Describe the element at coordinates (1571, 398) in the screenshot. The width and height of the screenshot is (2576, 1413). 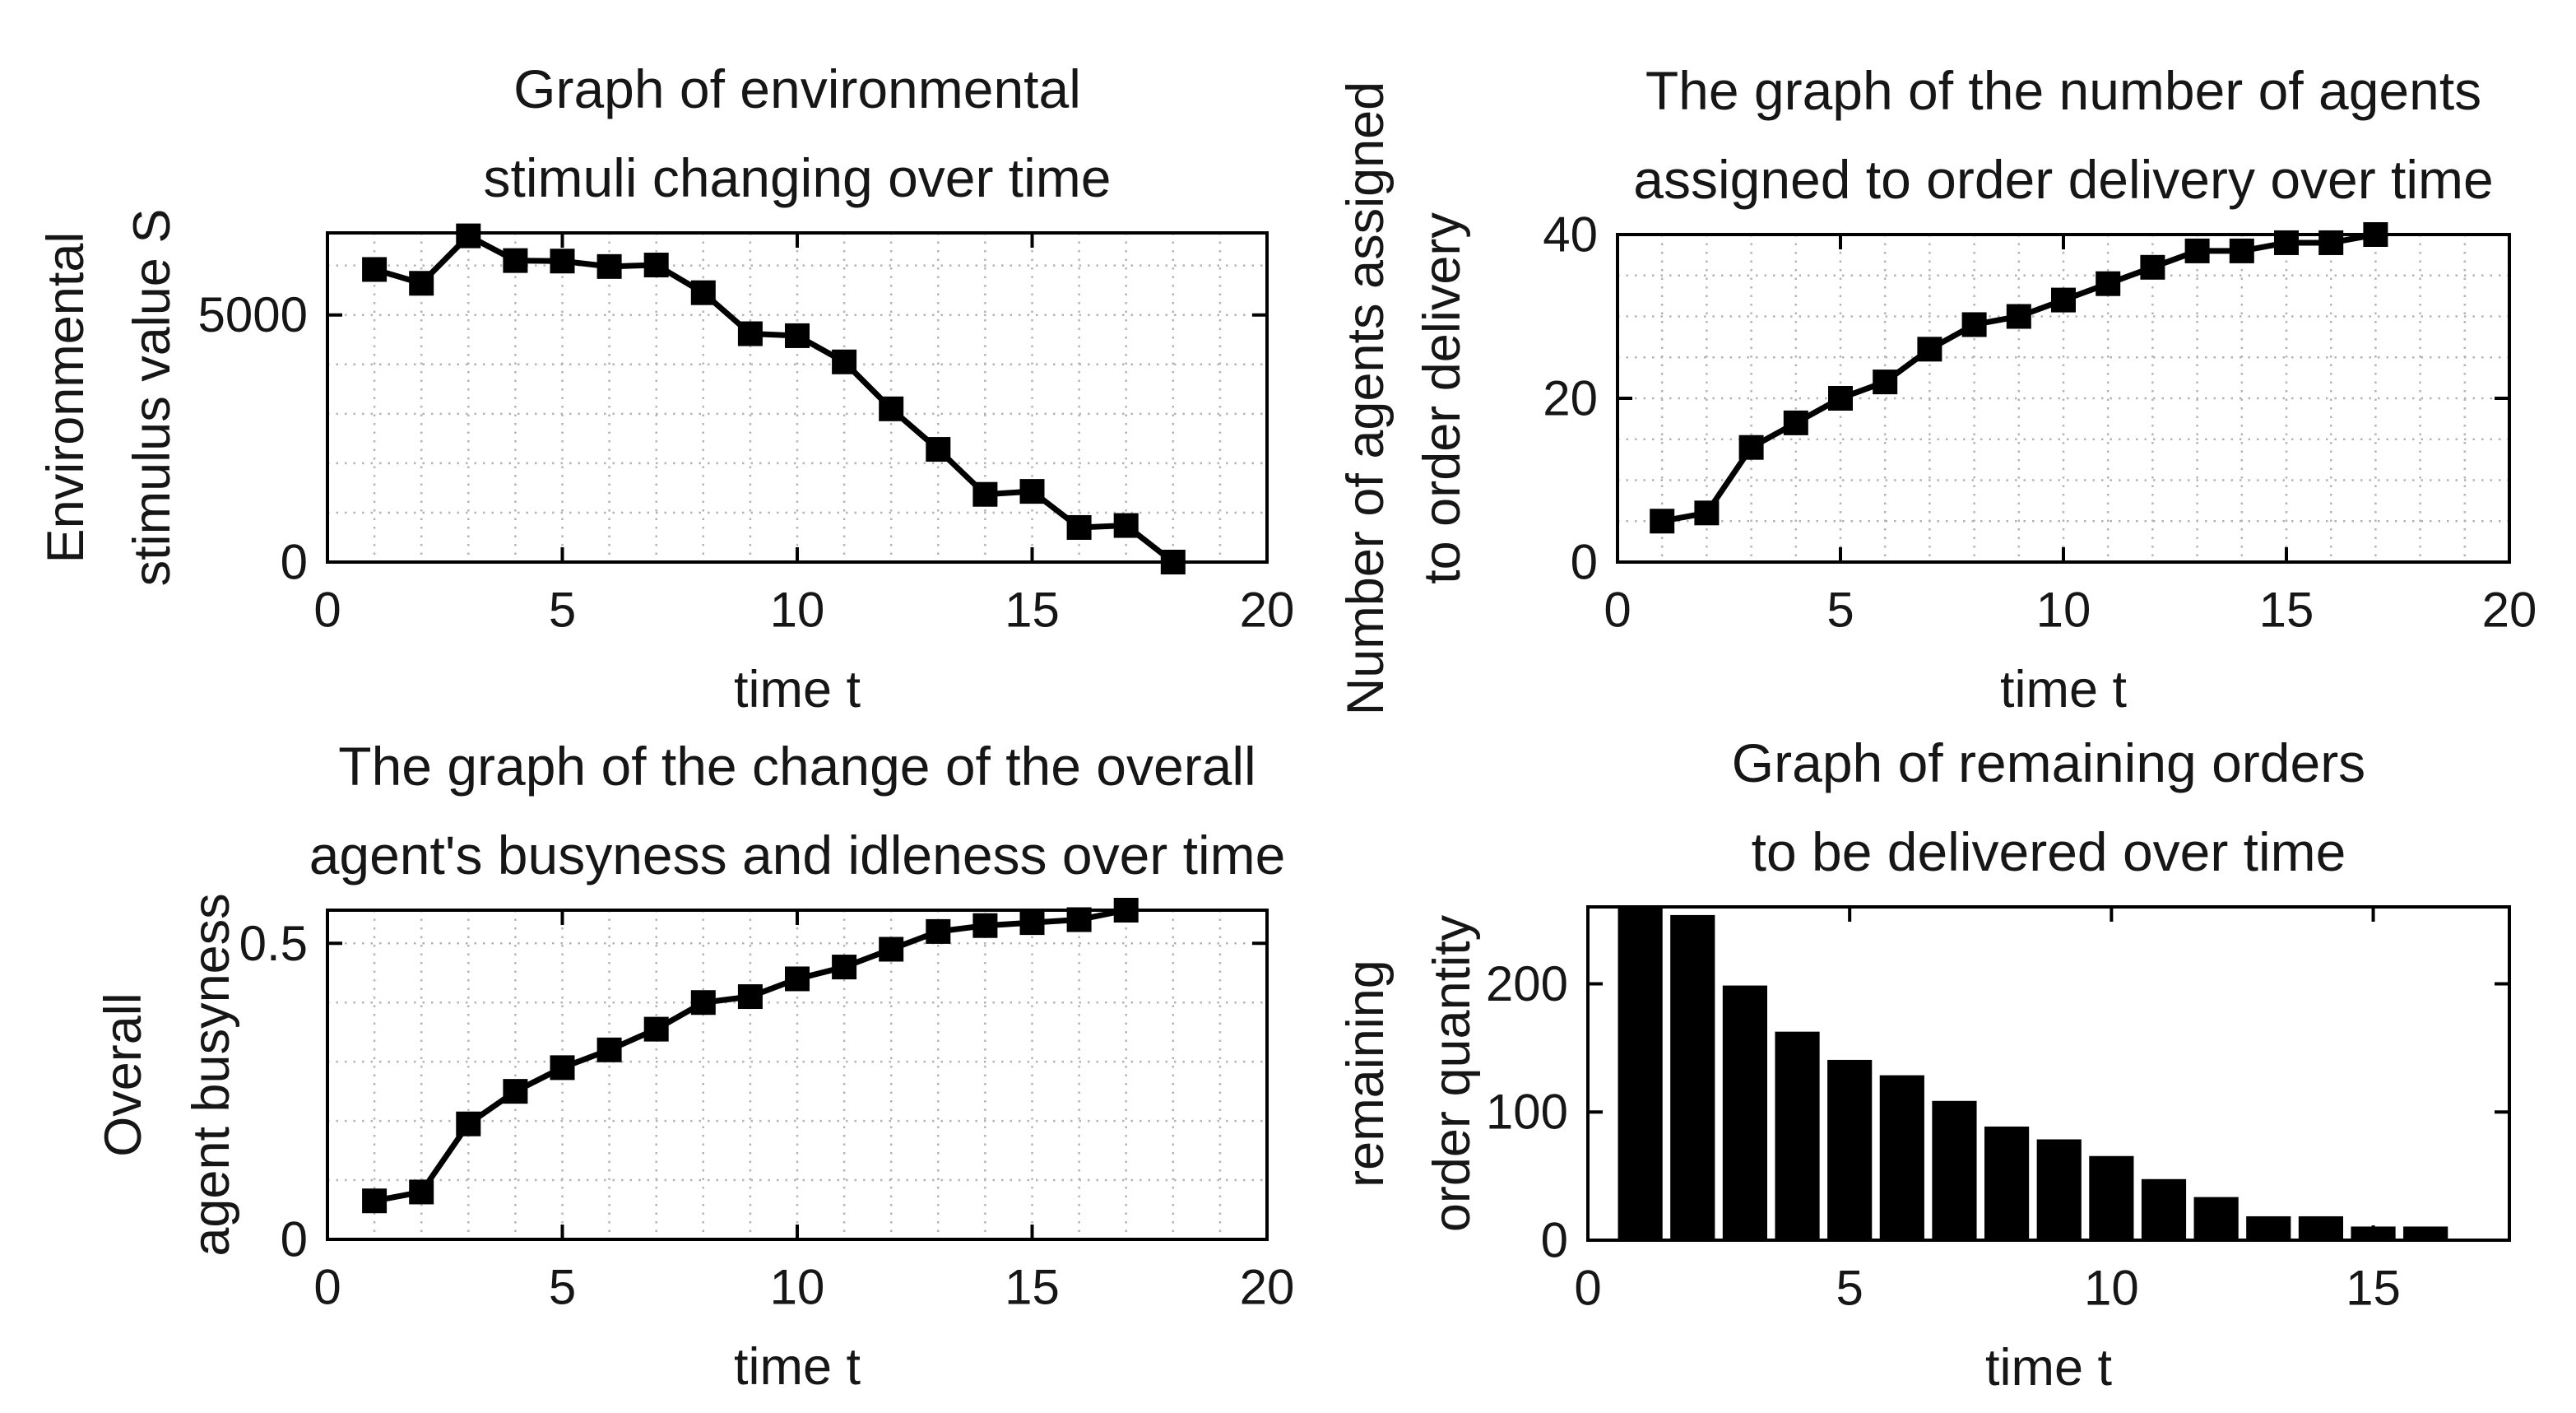
I see `y-tick-label: 20` at that location.